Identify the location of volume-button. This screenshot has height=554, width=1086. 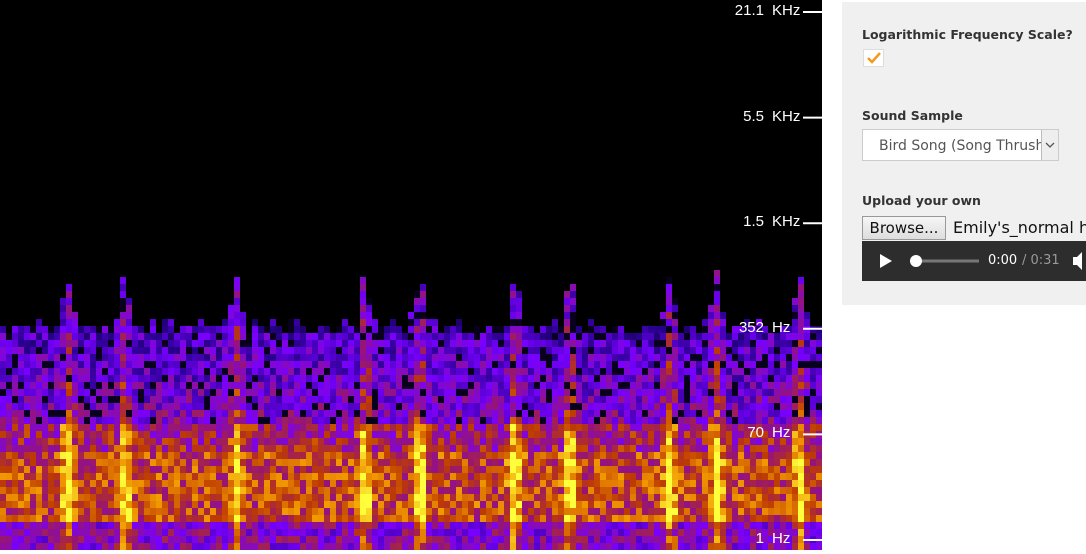
(1077, 261).